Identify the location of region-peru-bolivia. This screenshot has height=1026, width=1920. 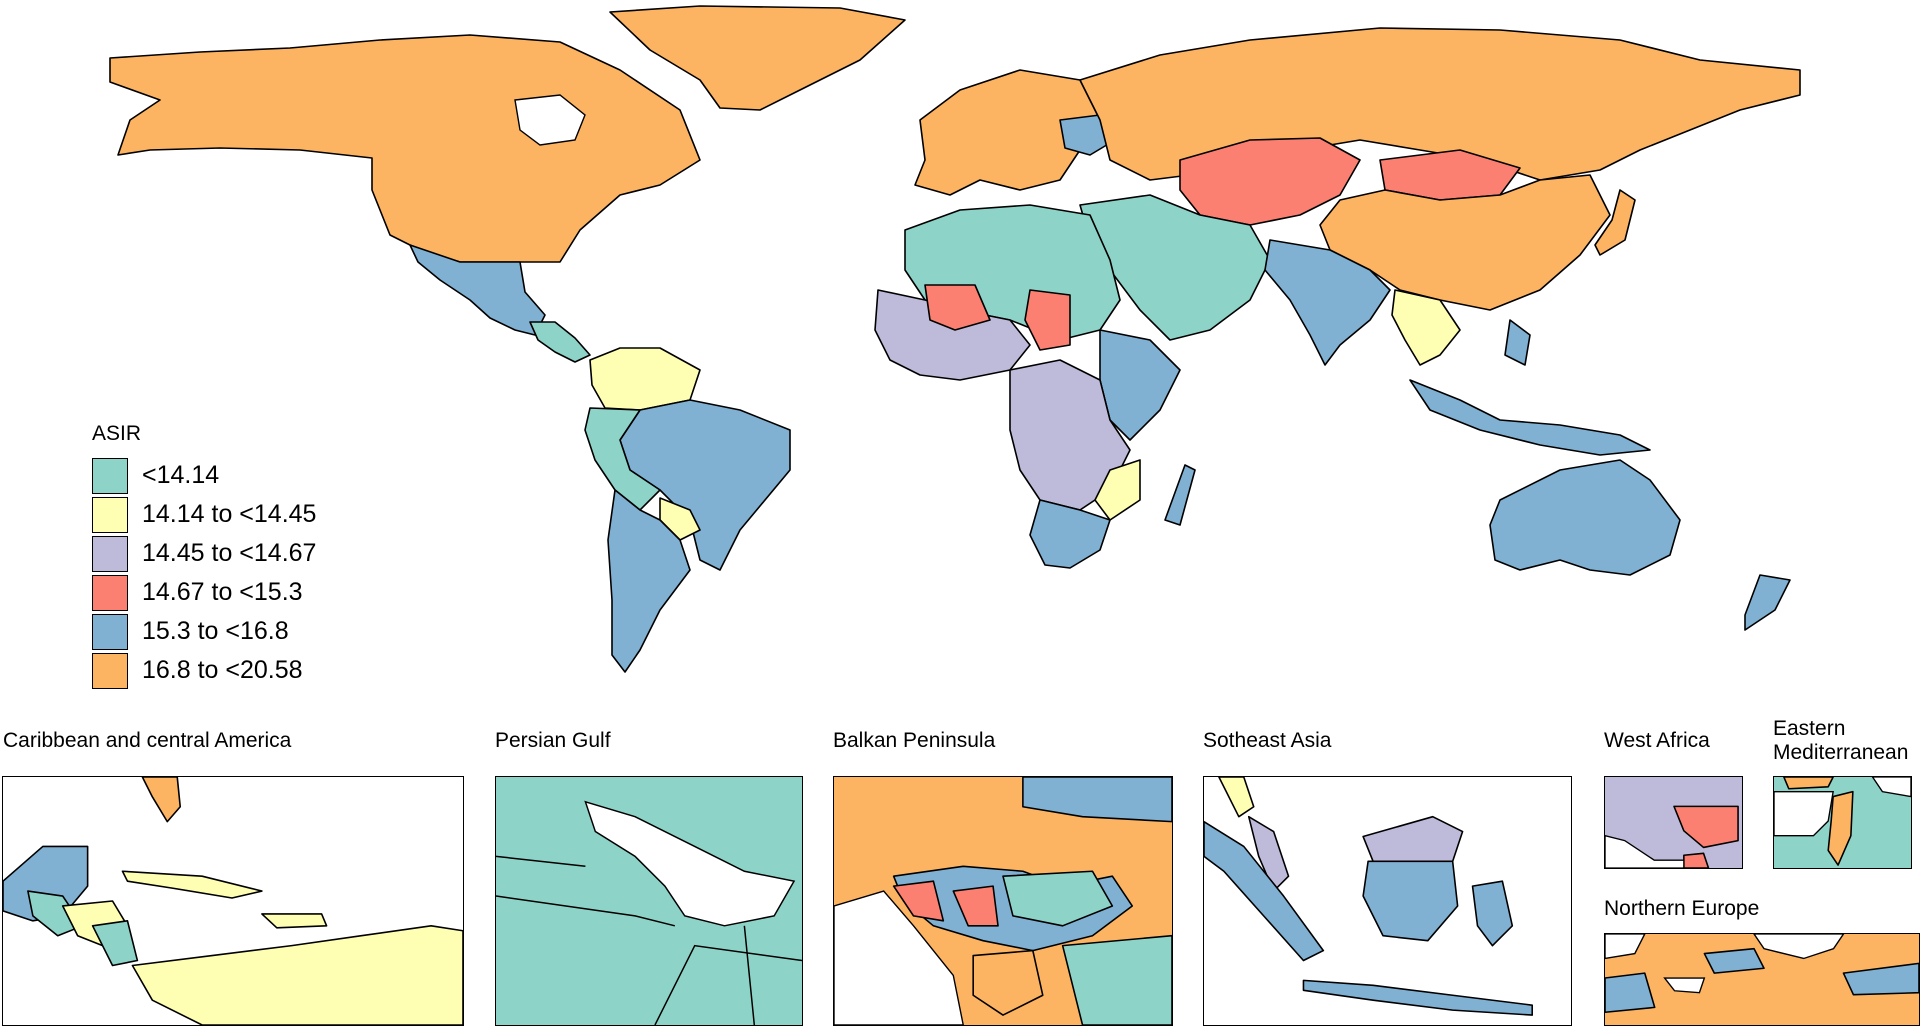
(622, 459).